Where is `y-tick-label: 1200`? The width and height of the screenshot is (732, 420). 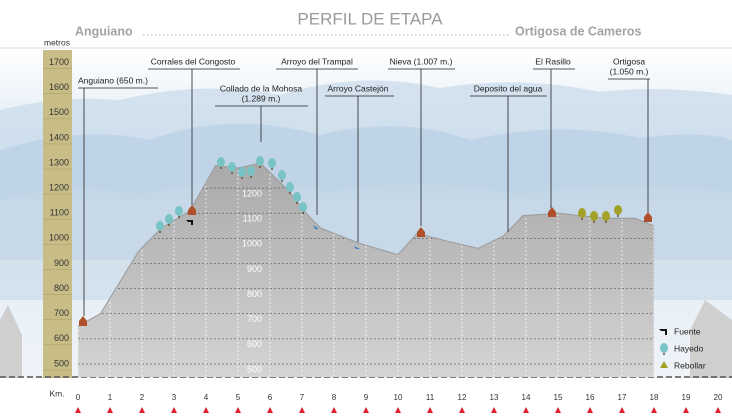
y-tick-label: 1200 is located at coordinates (59, 187).